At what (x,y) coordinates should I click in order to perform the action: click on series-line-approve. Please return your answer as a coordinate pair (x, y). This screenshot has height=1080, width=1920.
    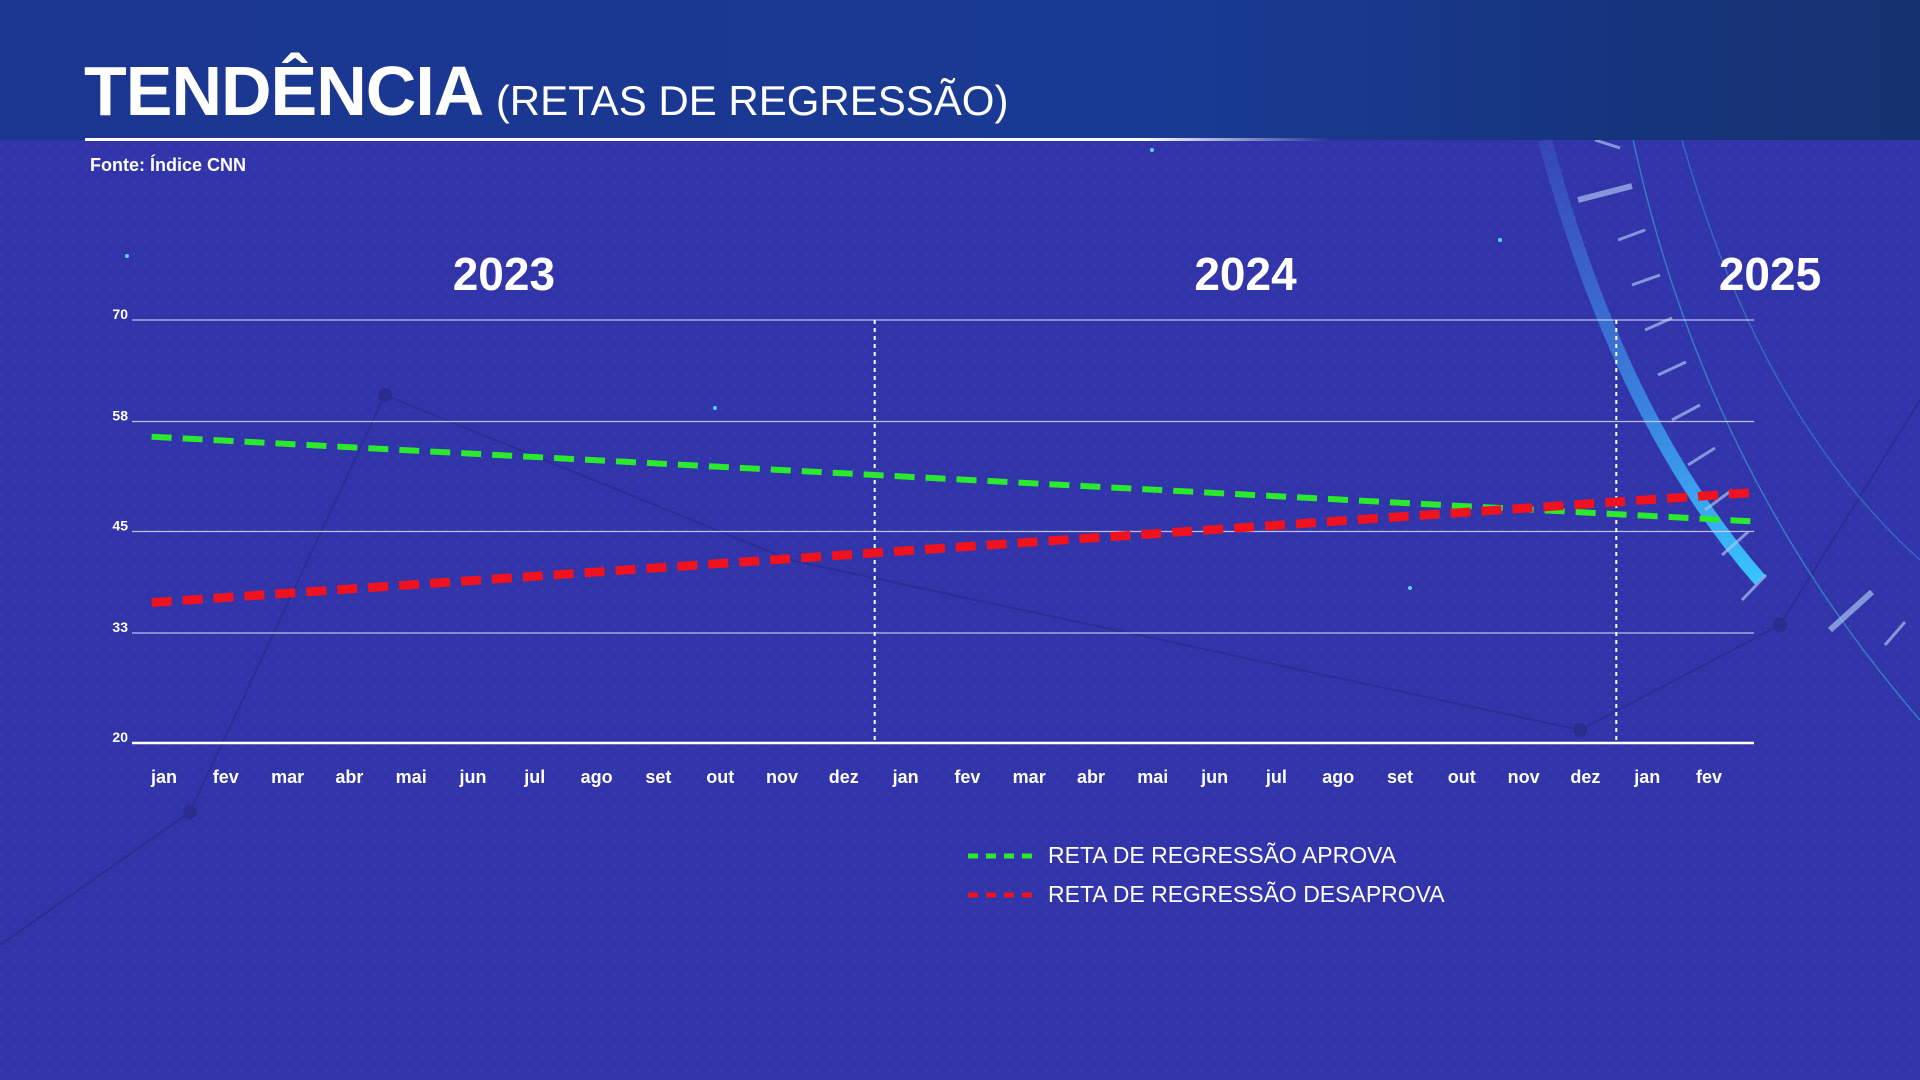
    Looking at the image, I should click on (952, 479).